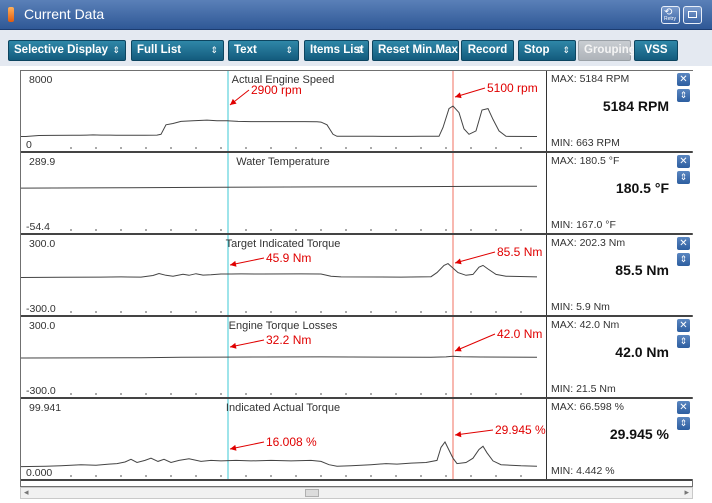 The width and height of the screenshot is (712, 503). What do you see at coordinates (610, 50) in the screenshot?
I see `grouping-button-label: Grouping` at bounding box center [610, 50].